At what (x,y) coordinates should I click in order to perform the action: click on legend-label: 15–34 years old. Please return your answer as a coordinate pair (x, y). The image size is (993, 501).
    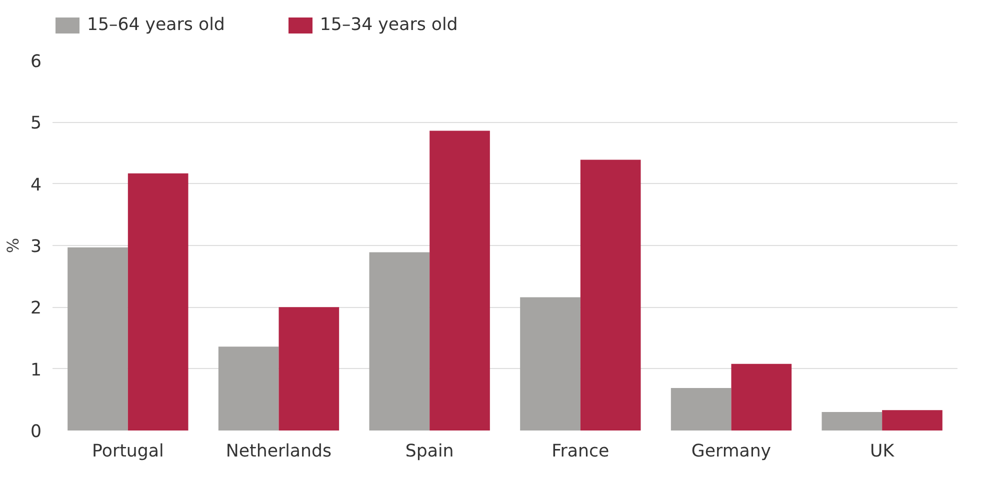
    Looking at the image, I should click on (389, 25).